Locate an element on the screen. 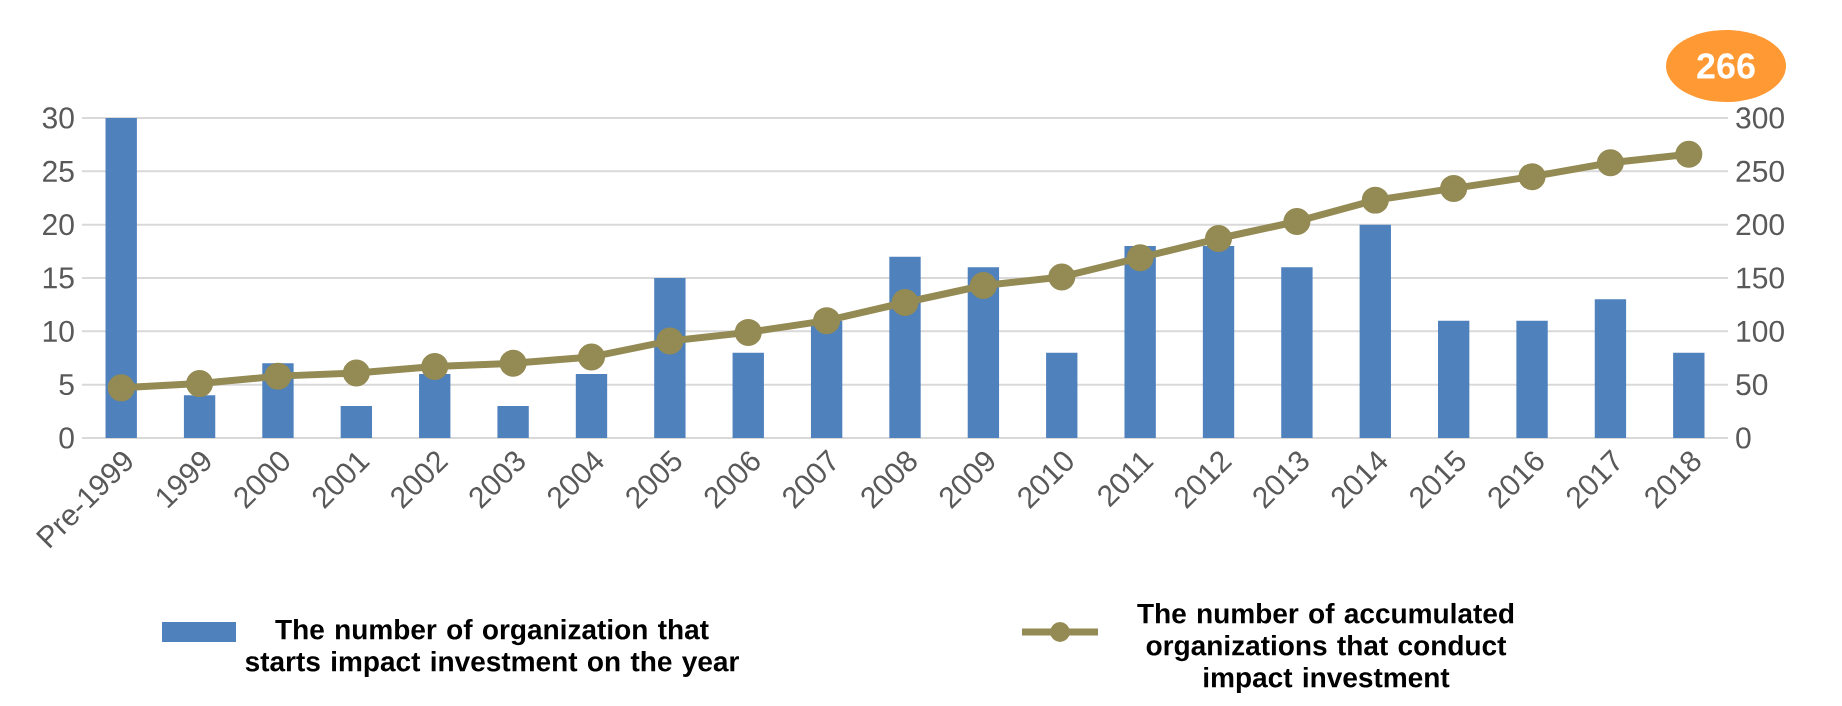  y2-tick-label: 50 is located at coordinates (1752, 385).